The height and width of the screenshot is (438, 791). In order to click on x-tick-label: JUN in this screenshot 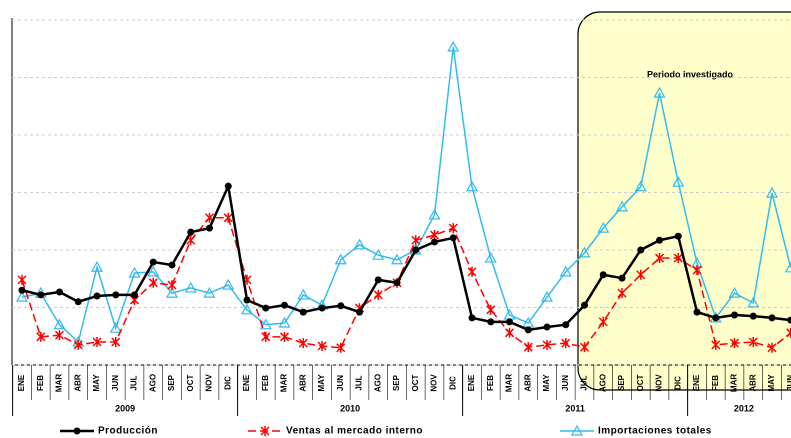, I will do `click(788, 383)`.